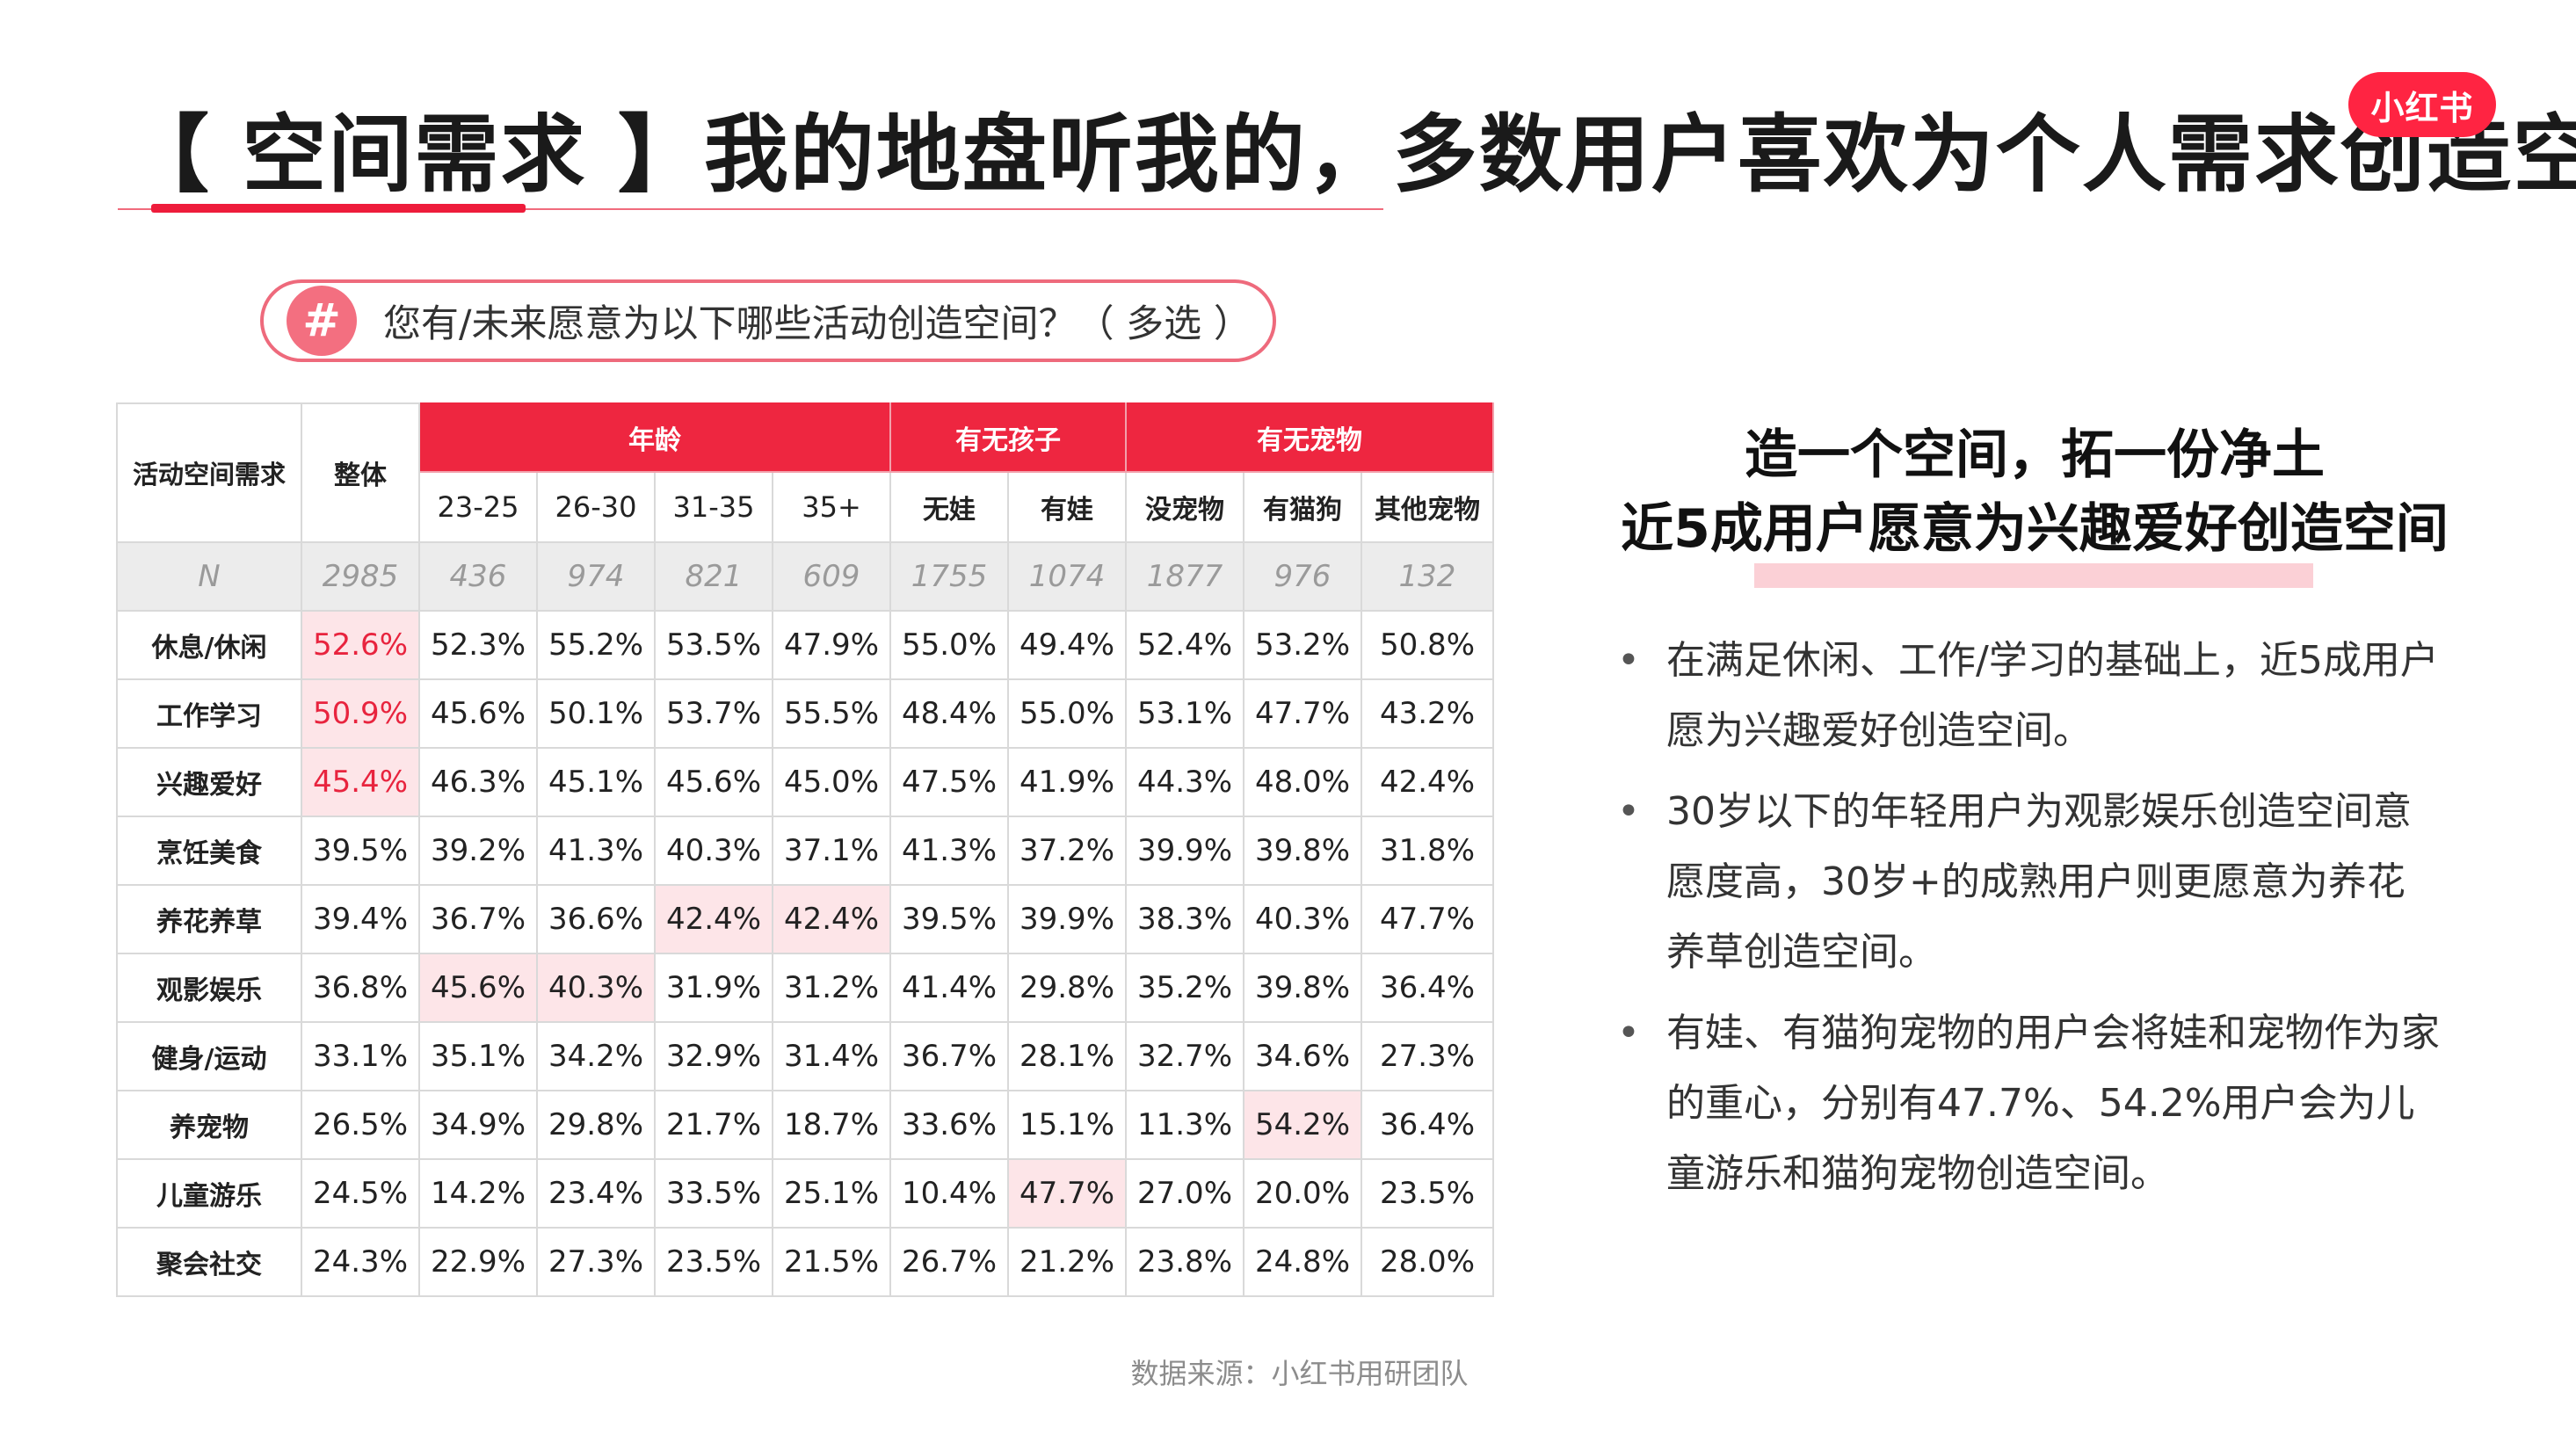 The image size is (2576, 1450). What do you see at coordinates (360, 851) in the screenshot?
I see `table-cell: 39.5%` at bounding box center [360, 851].